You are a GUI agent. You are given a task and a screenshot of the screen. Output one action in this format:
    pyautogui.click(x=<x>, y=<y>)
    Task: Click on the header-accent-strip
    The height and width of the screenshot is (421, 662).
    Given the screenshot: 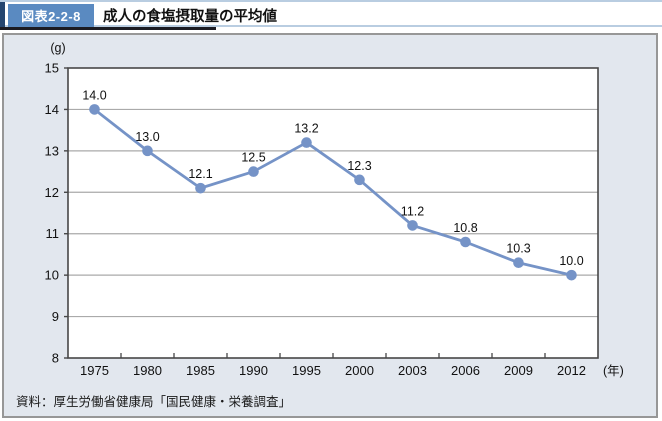 What is the action you would take?
    pyautogui.click(x=2, y=15)
    